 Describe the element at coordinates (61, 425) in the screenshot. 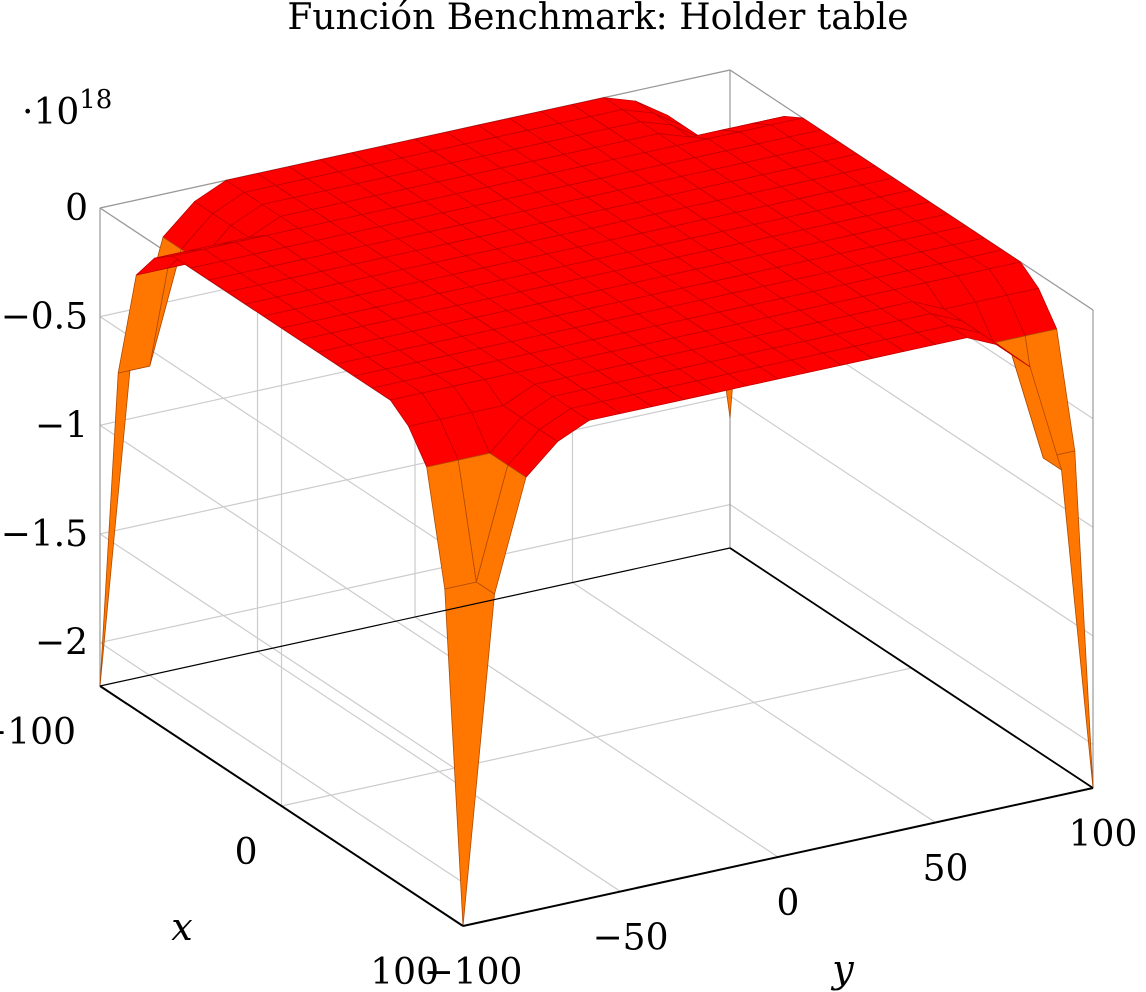

I see `z-tick-label-2: −1` at that location.